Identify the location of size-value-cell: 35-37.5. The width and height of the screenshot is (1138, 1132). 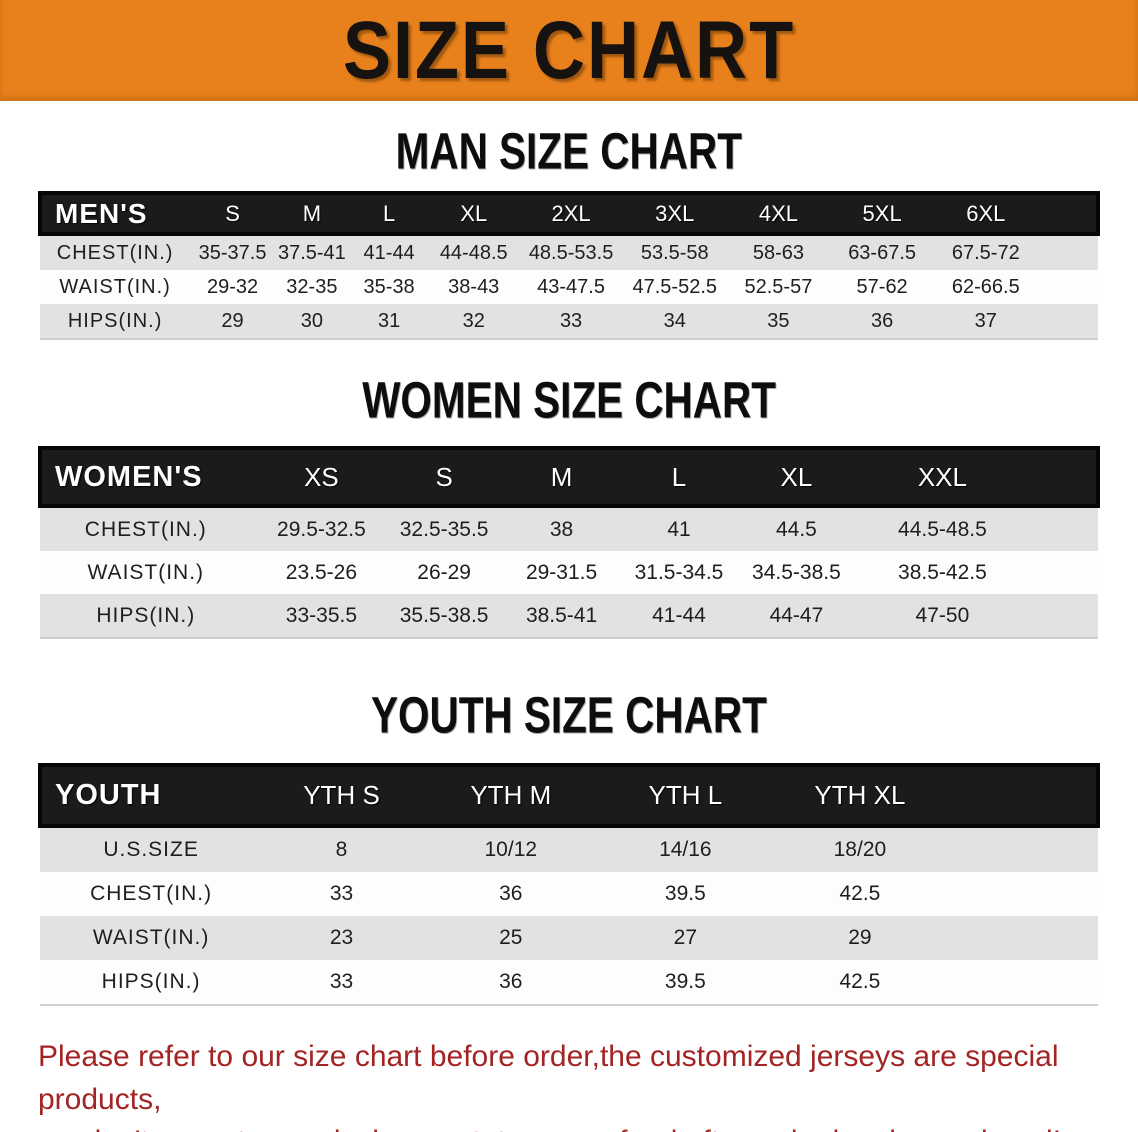
(232, 252).